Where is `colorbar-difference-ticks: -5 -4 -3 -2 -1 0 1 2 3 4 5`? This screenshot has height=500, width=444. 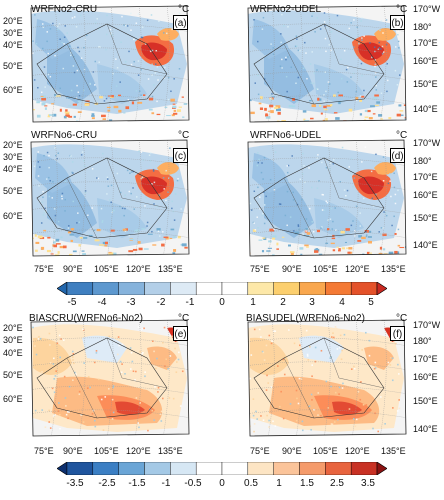 colorbar-difference-ticks: -5 -4 -3 -2 -1 0 1 2 3 4 5 is located at coordinates (222, 303).